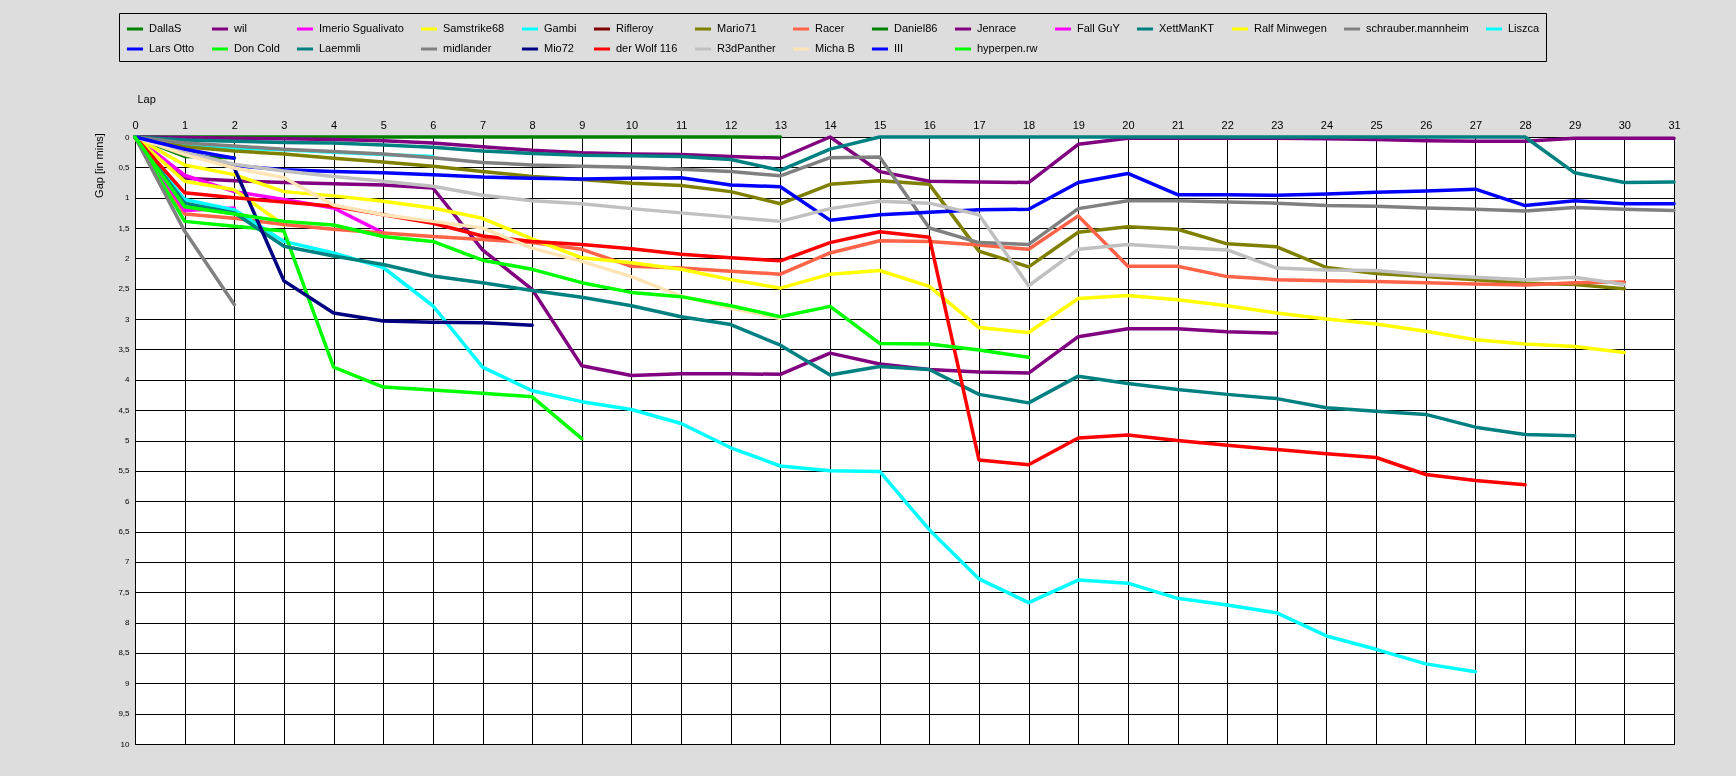 The width and height of the screenshot is (1736, 776). I want to click on x-tick-label: 5, so click(383, 124).